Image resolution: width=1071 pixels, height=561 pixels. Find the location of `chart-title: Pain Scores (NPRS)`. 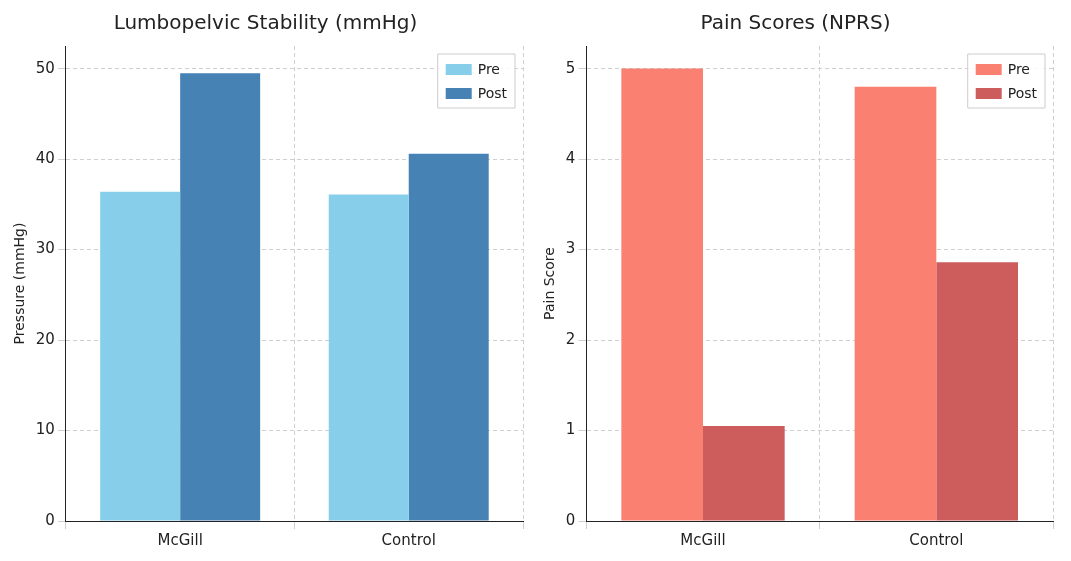

chart-title: Pain Scores (NPRS) is located at coordinates (795, 22).